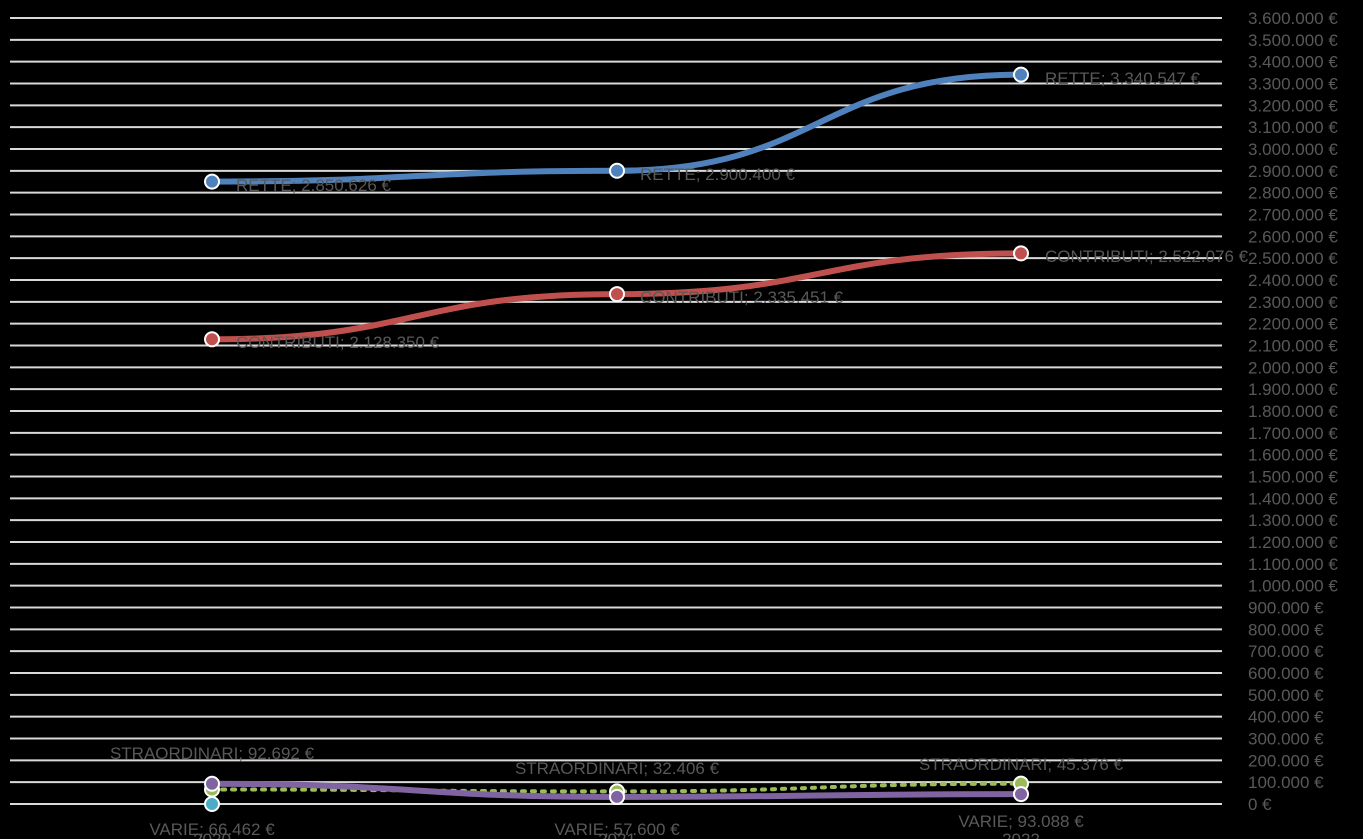 The height and width of the screenshot is (839, 1363). What do you see at coordinates (1293, 455) in the screenshot?
I see `y-tick-label: 1.600.000 €` at bounding box center [1293, 455].